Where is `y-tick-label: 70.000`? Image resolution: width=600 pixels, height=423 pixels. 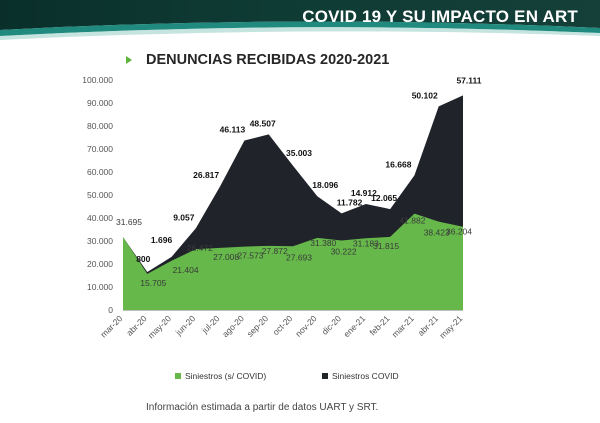
y-tick-label: 70.000 is located at coordinates (100, 149).